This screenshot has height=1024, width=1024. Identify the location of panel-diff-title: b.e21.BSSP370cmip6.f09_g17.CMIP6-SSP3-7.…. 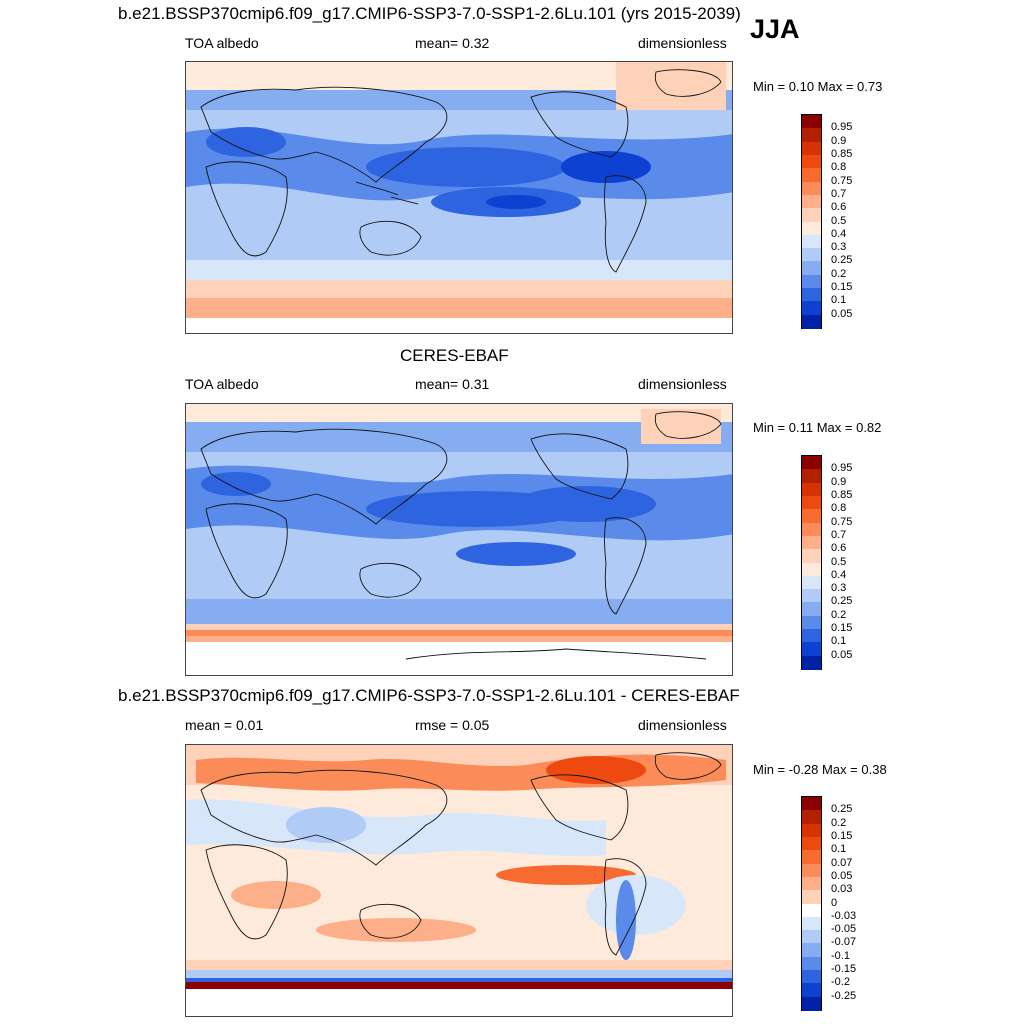
(429, 695).